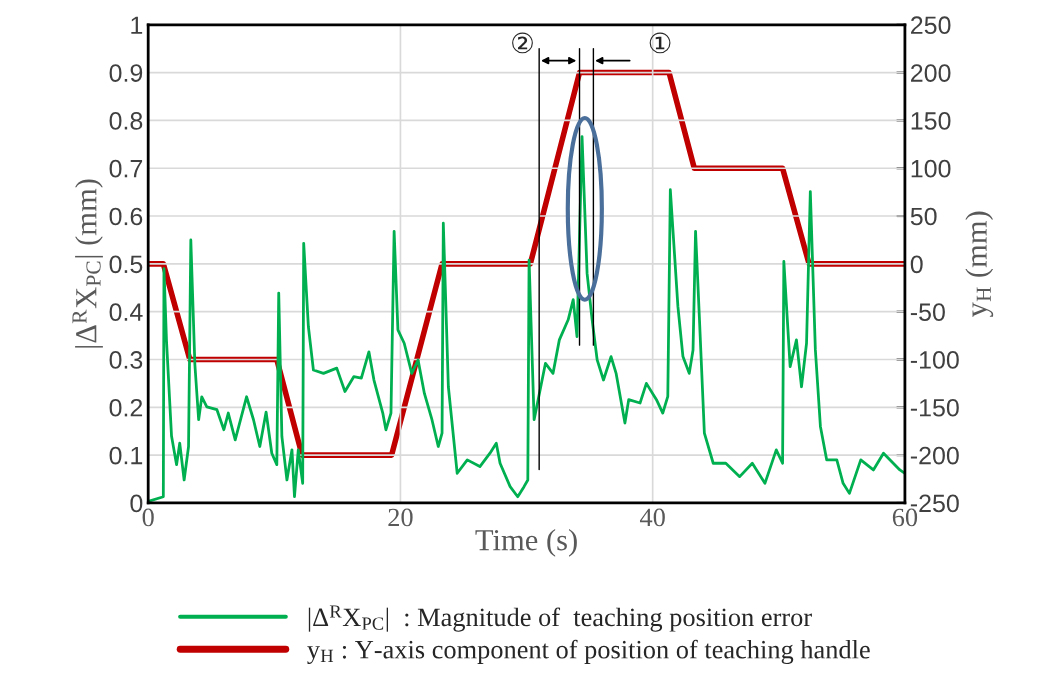 The width and height of the screenshot is (1051, 688). What do you see at coordinates (560, 618) in the screenshot?
I see `legend-label: |Δ$^{R}$X$_{PC}$| : Magnitude of teaching position error` at bounding box center [560, 618].